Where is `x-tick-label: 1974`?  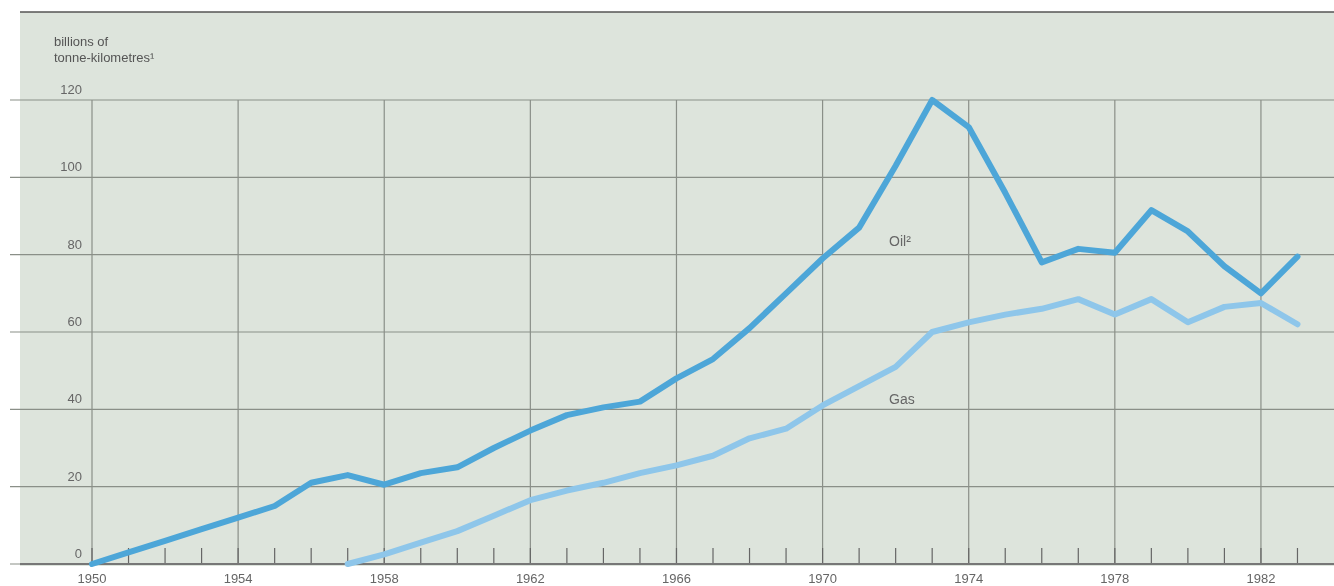
x-tick-label: 1974 is located at coordinates (969, 578).